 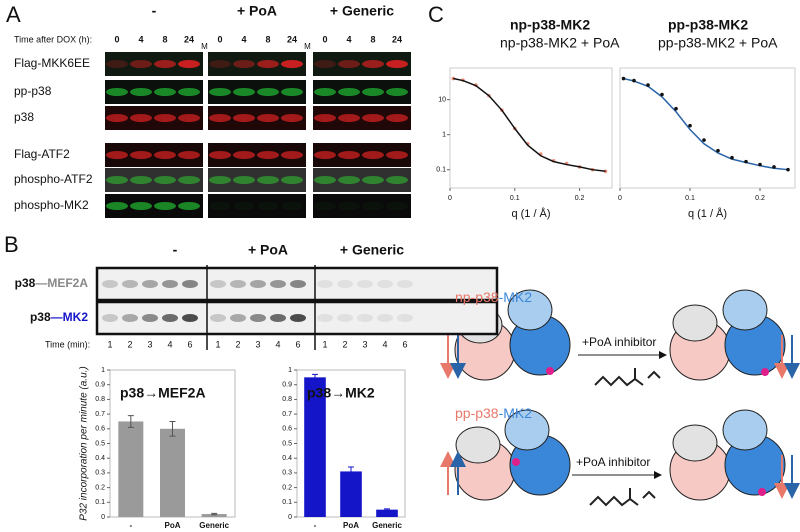 What do you see at coordinates (53, 179) in the screenshot?
I see `row-label: phospho-ATF2` at bounding box center [53, 179].